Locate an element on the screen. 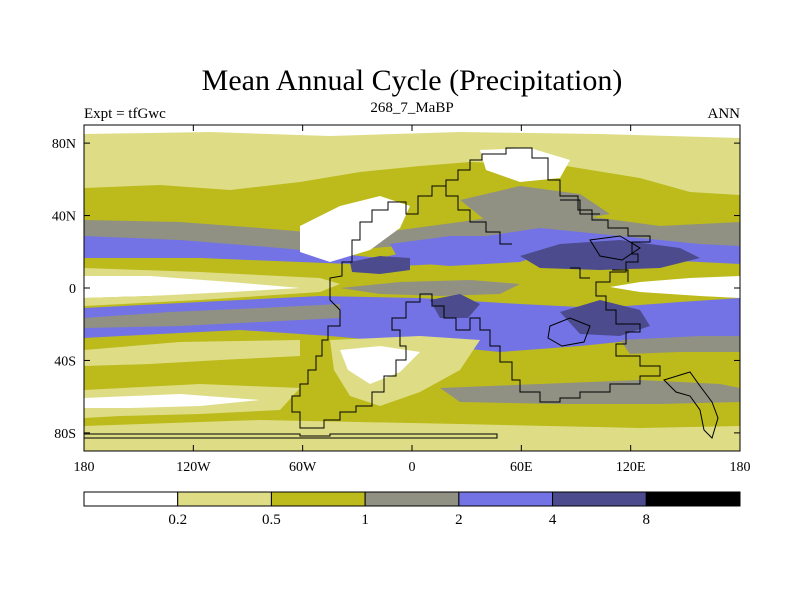  contour-band-light-northpac is located at coordinates (207, 155).